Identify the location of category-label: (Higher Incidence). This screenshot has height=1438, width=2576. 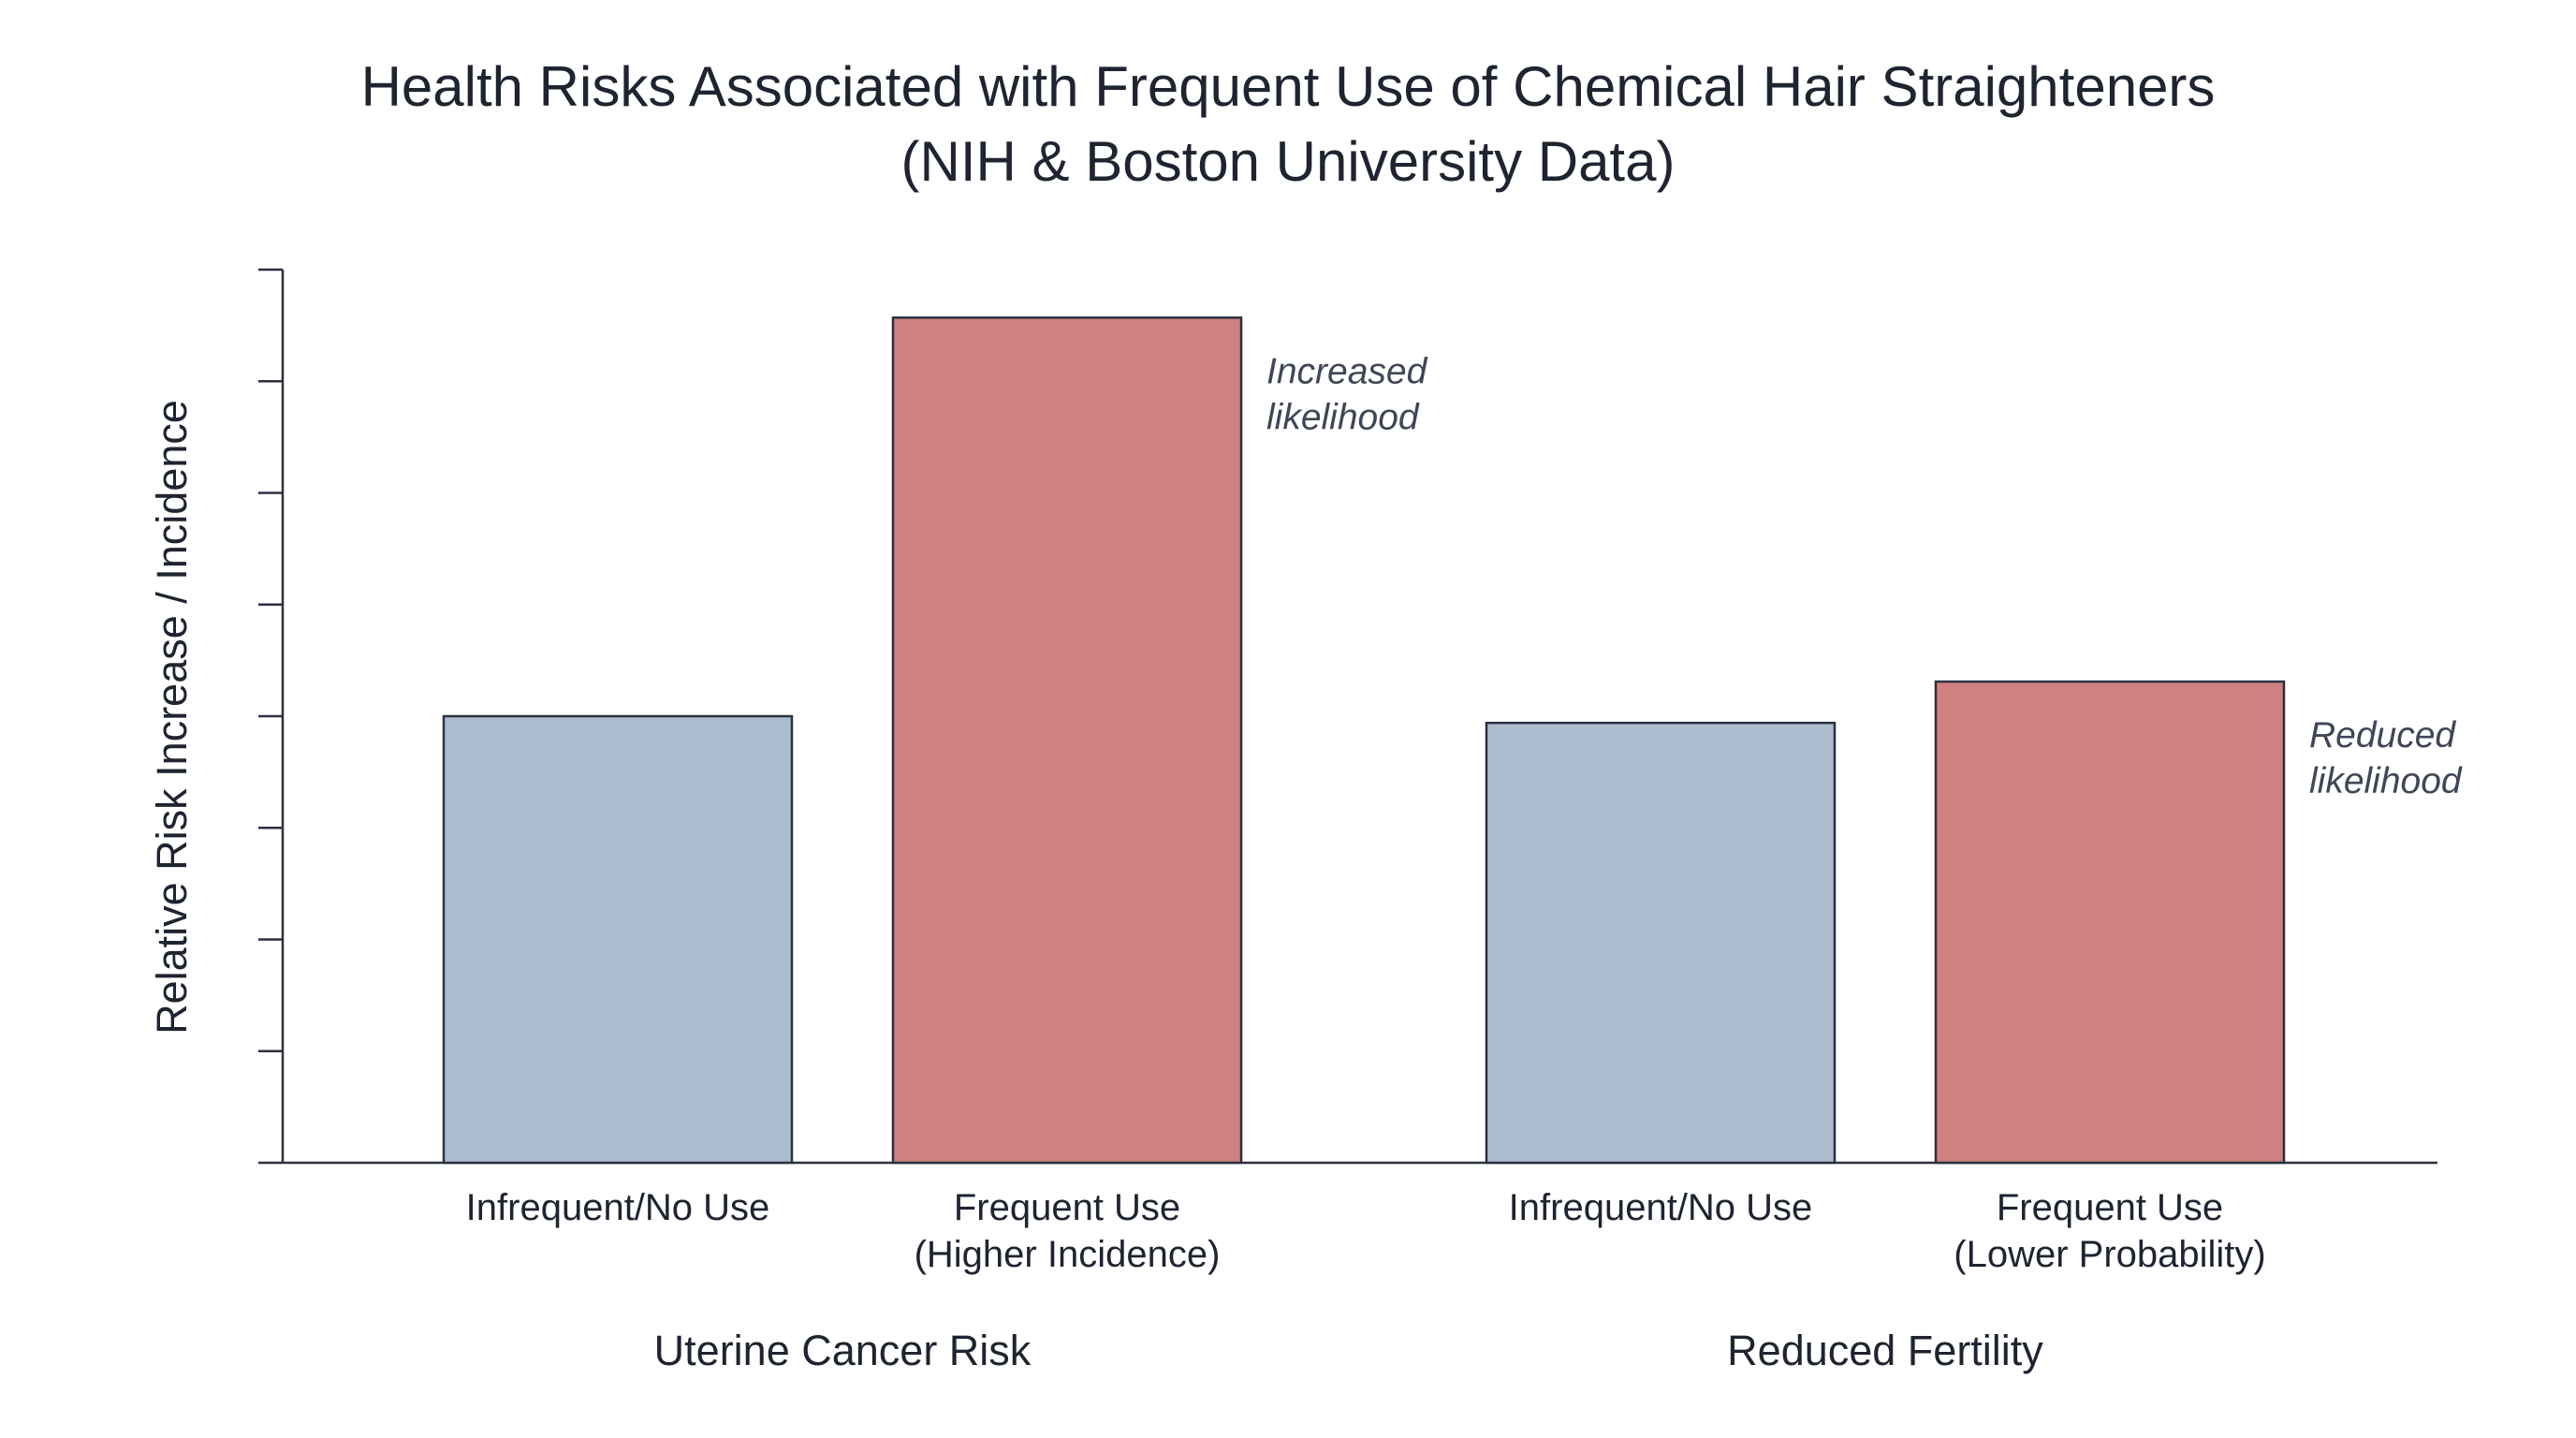
(1068, 1254).